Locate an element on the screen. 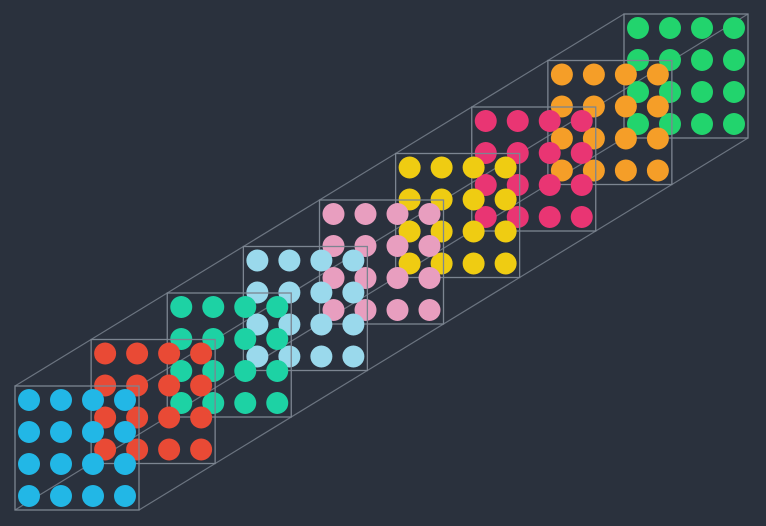 This screenshot has height=526, width=766. layer-1-frame is located at coordinates (77, 448).